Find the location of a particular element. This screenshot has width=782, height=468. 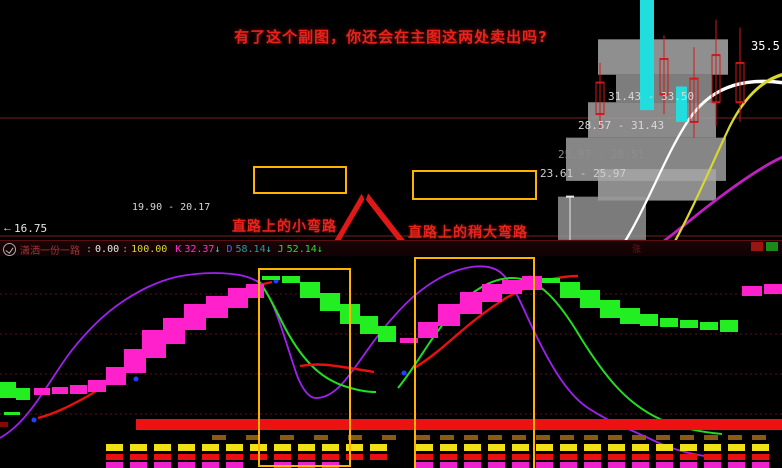

status-sep-1: : is located at coordinates (89, 249).